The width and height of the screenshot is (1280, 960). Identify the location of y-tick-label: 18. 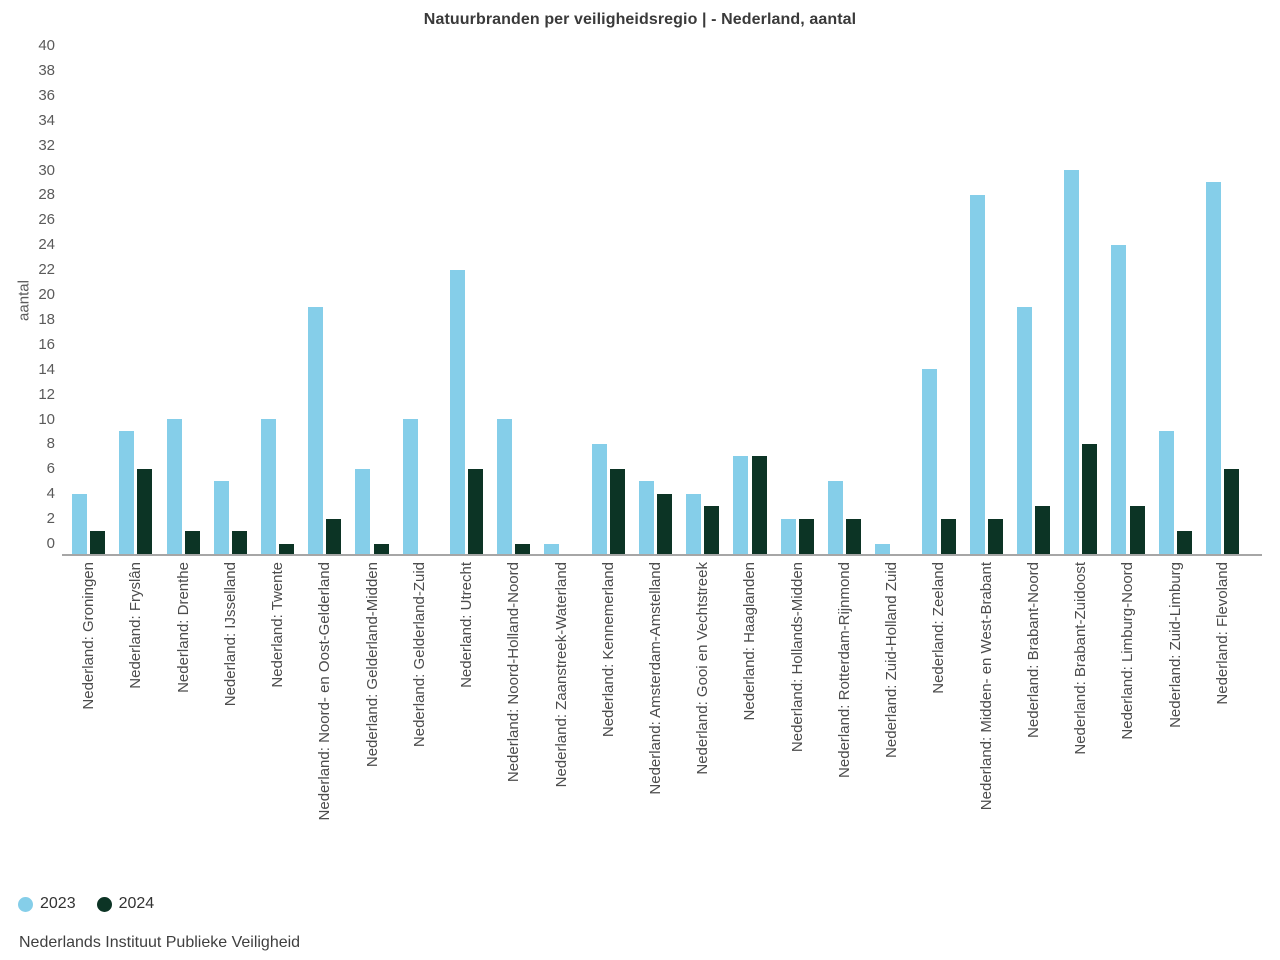
(46, 319).